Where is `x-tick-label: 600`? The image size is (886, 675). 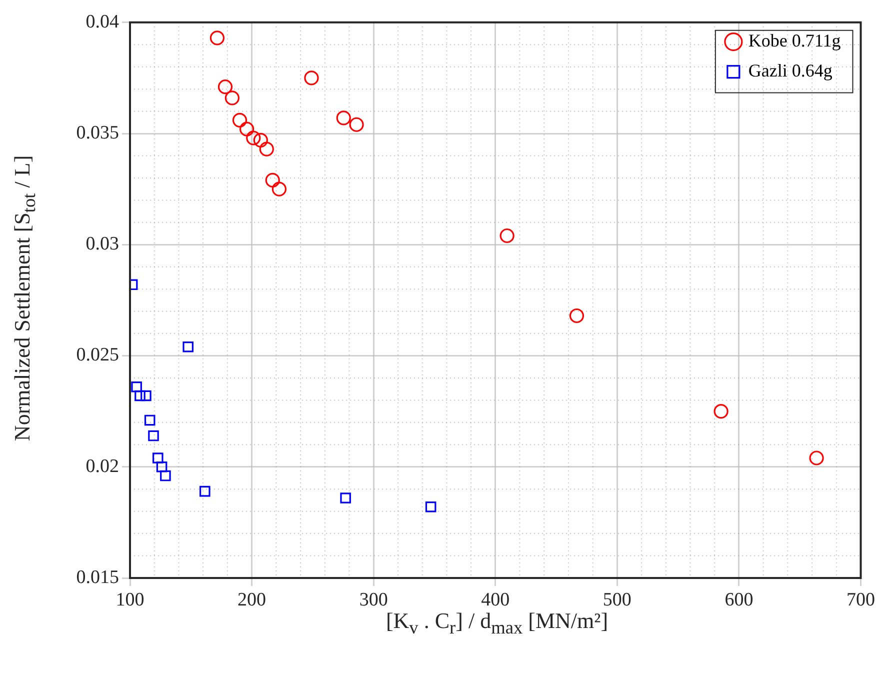
x-tick-label: 600 is located at coordinates (739, 599).